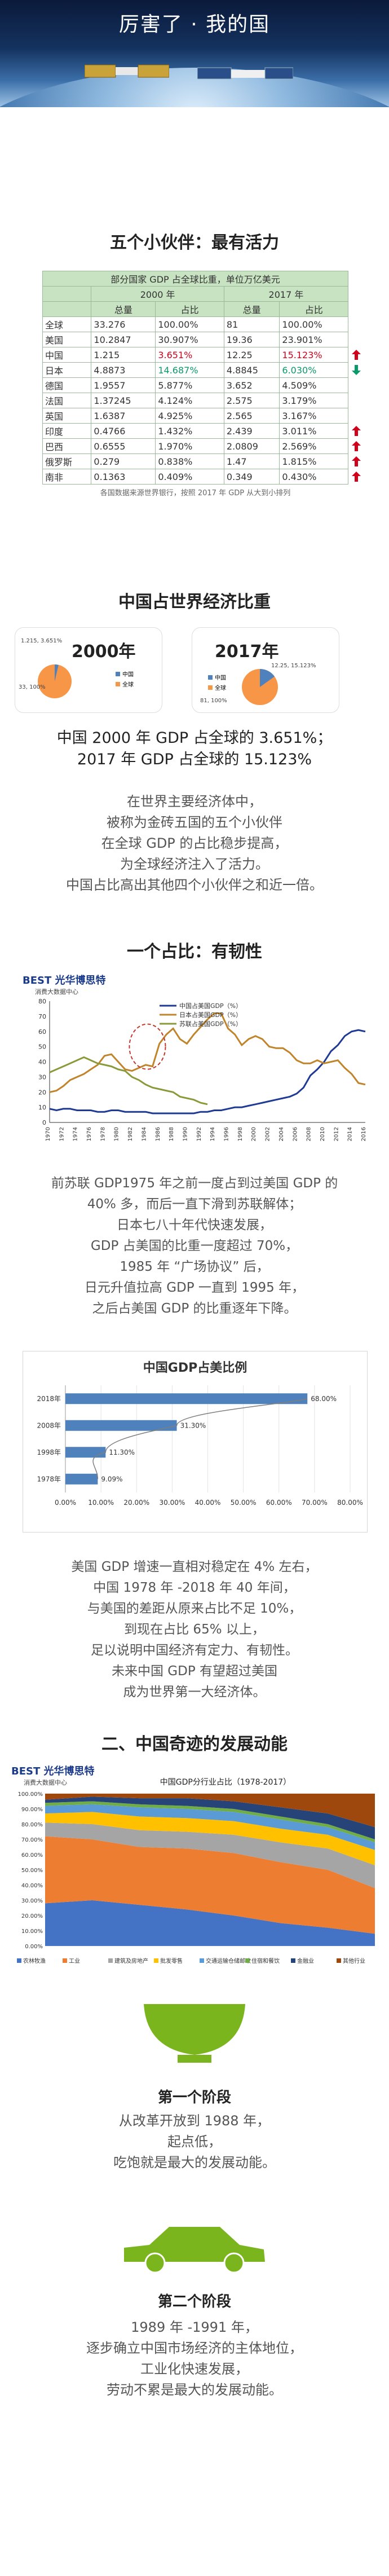 This screenshot has height=2576, width=389. Describe the element at coordinates (123, 446) in the screenshot. I see `value-cell: 0.6555` at that location.